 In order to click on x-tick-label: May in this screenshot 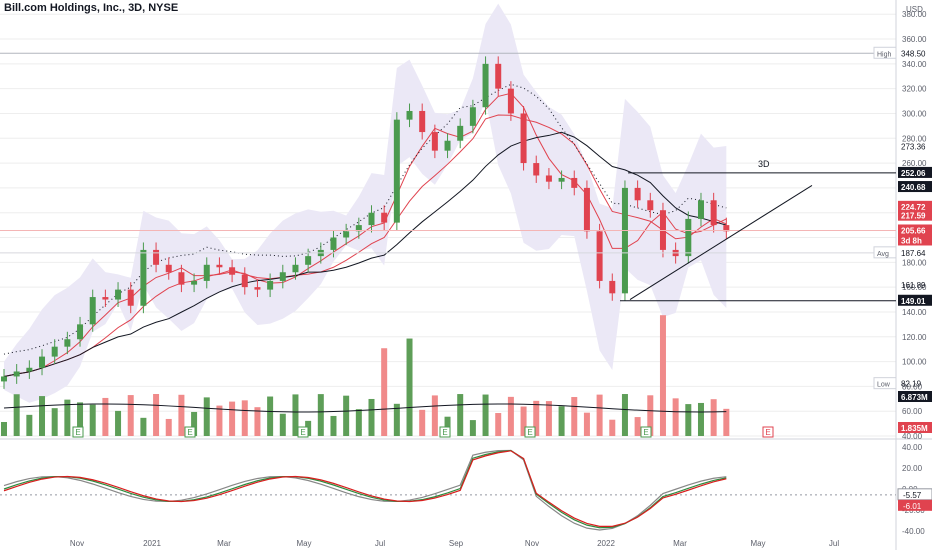, I will do `click(757, 543)`.